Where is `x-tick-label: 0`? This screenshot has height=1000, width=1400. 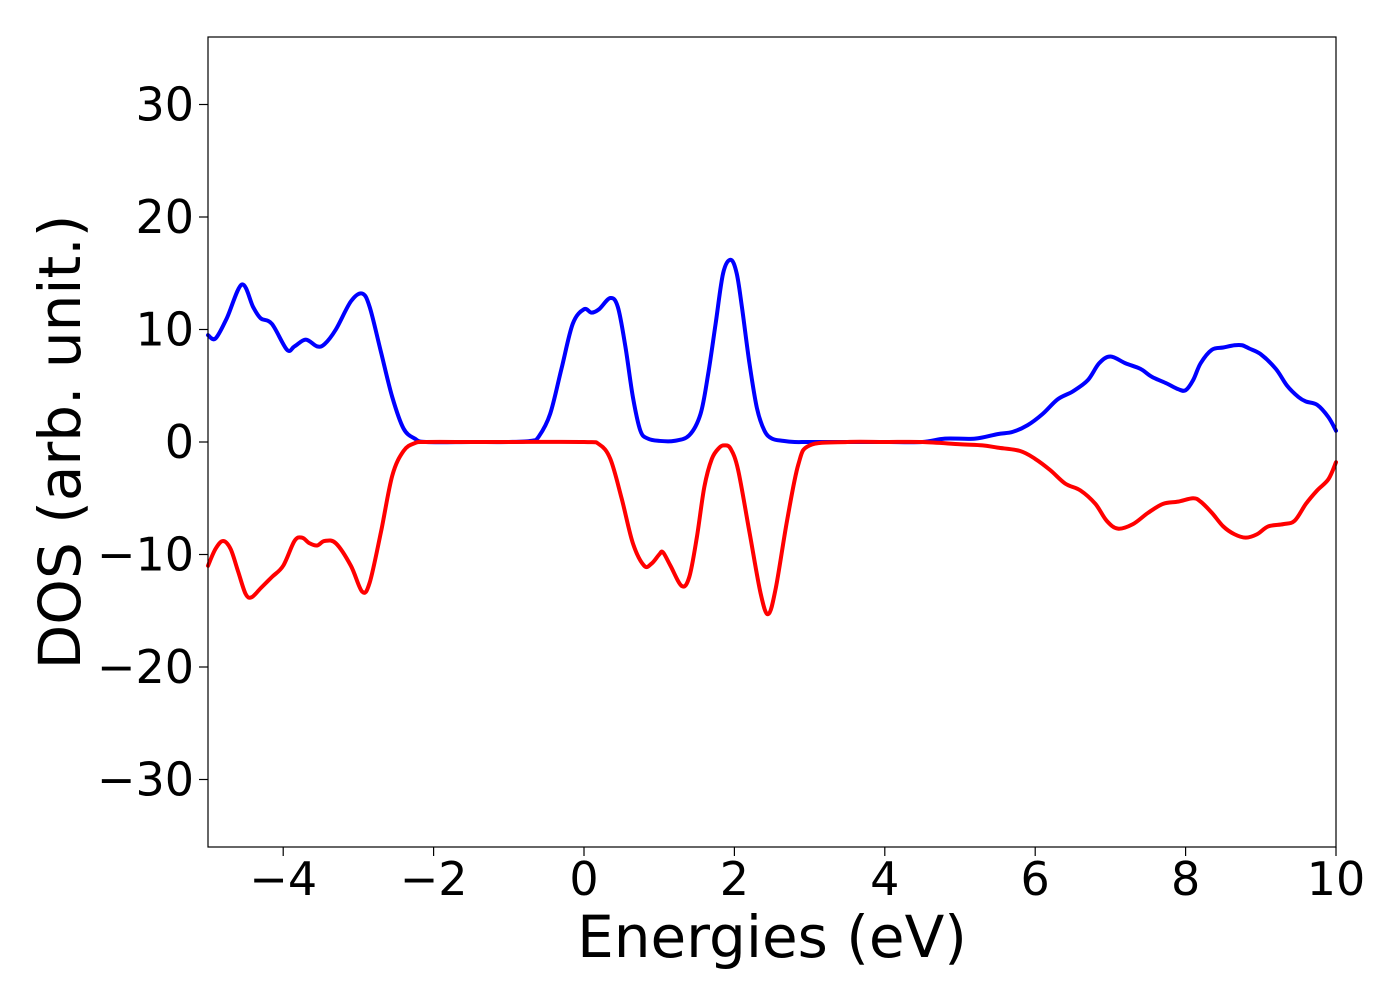
x-tick-label: 0 is located at coordinates (583, 879).